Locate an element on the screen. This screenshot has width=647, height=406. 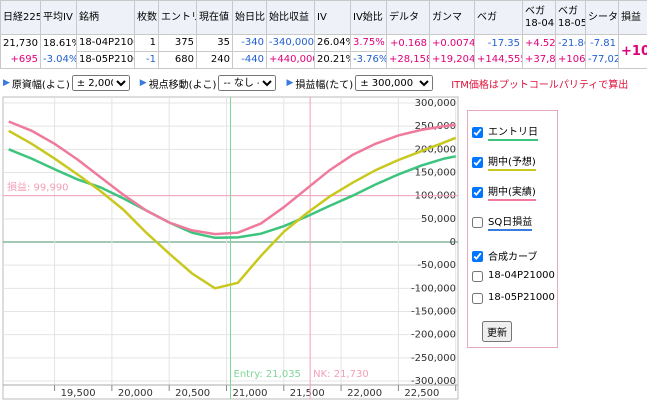
header-cell: デルタ is located at coordinates (408, 17).